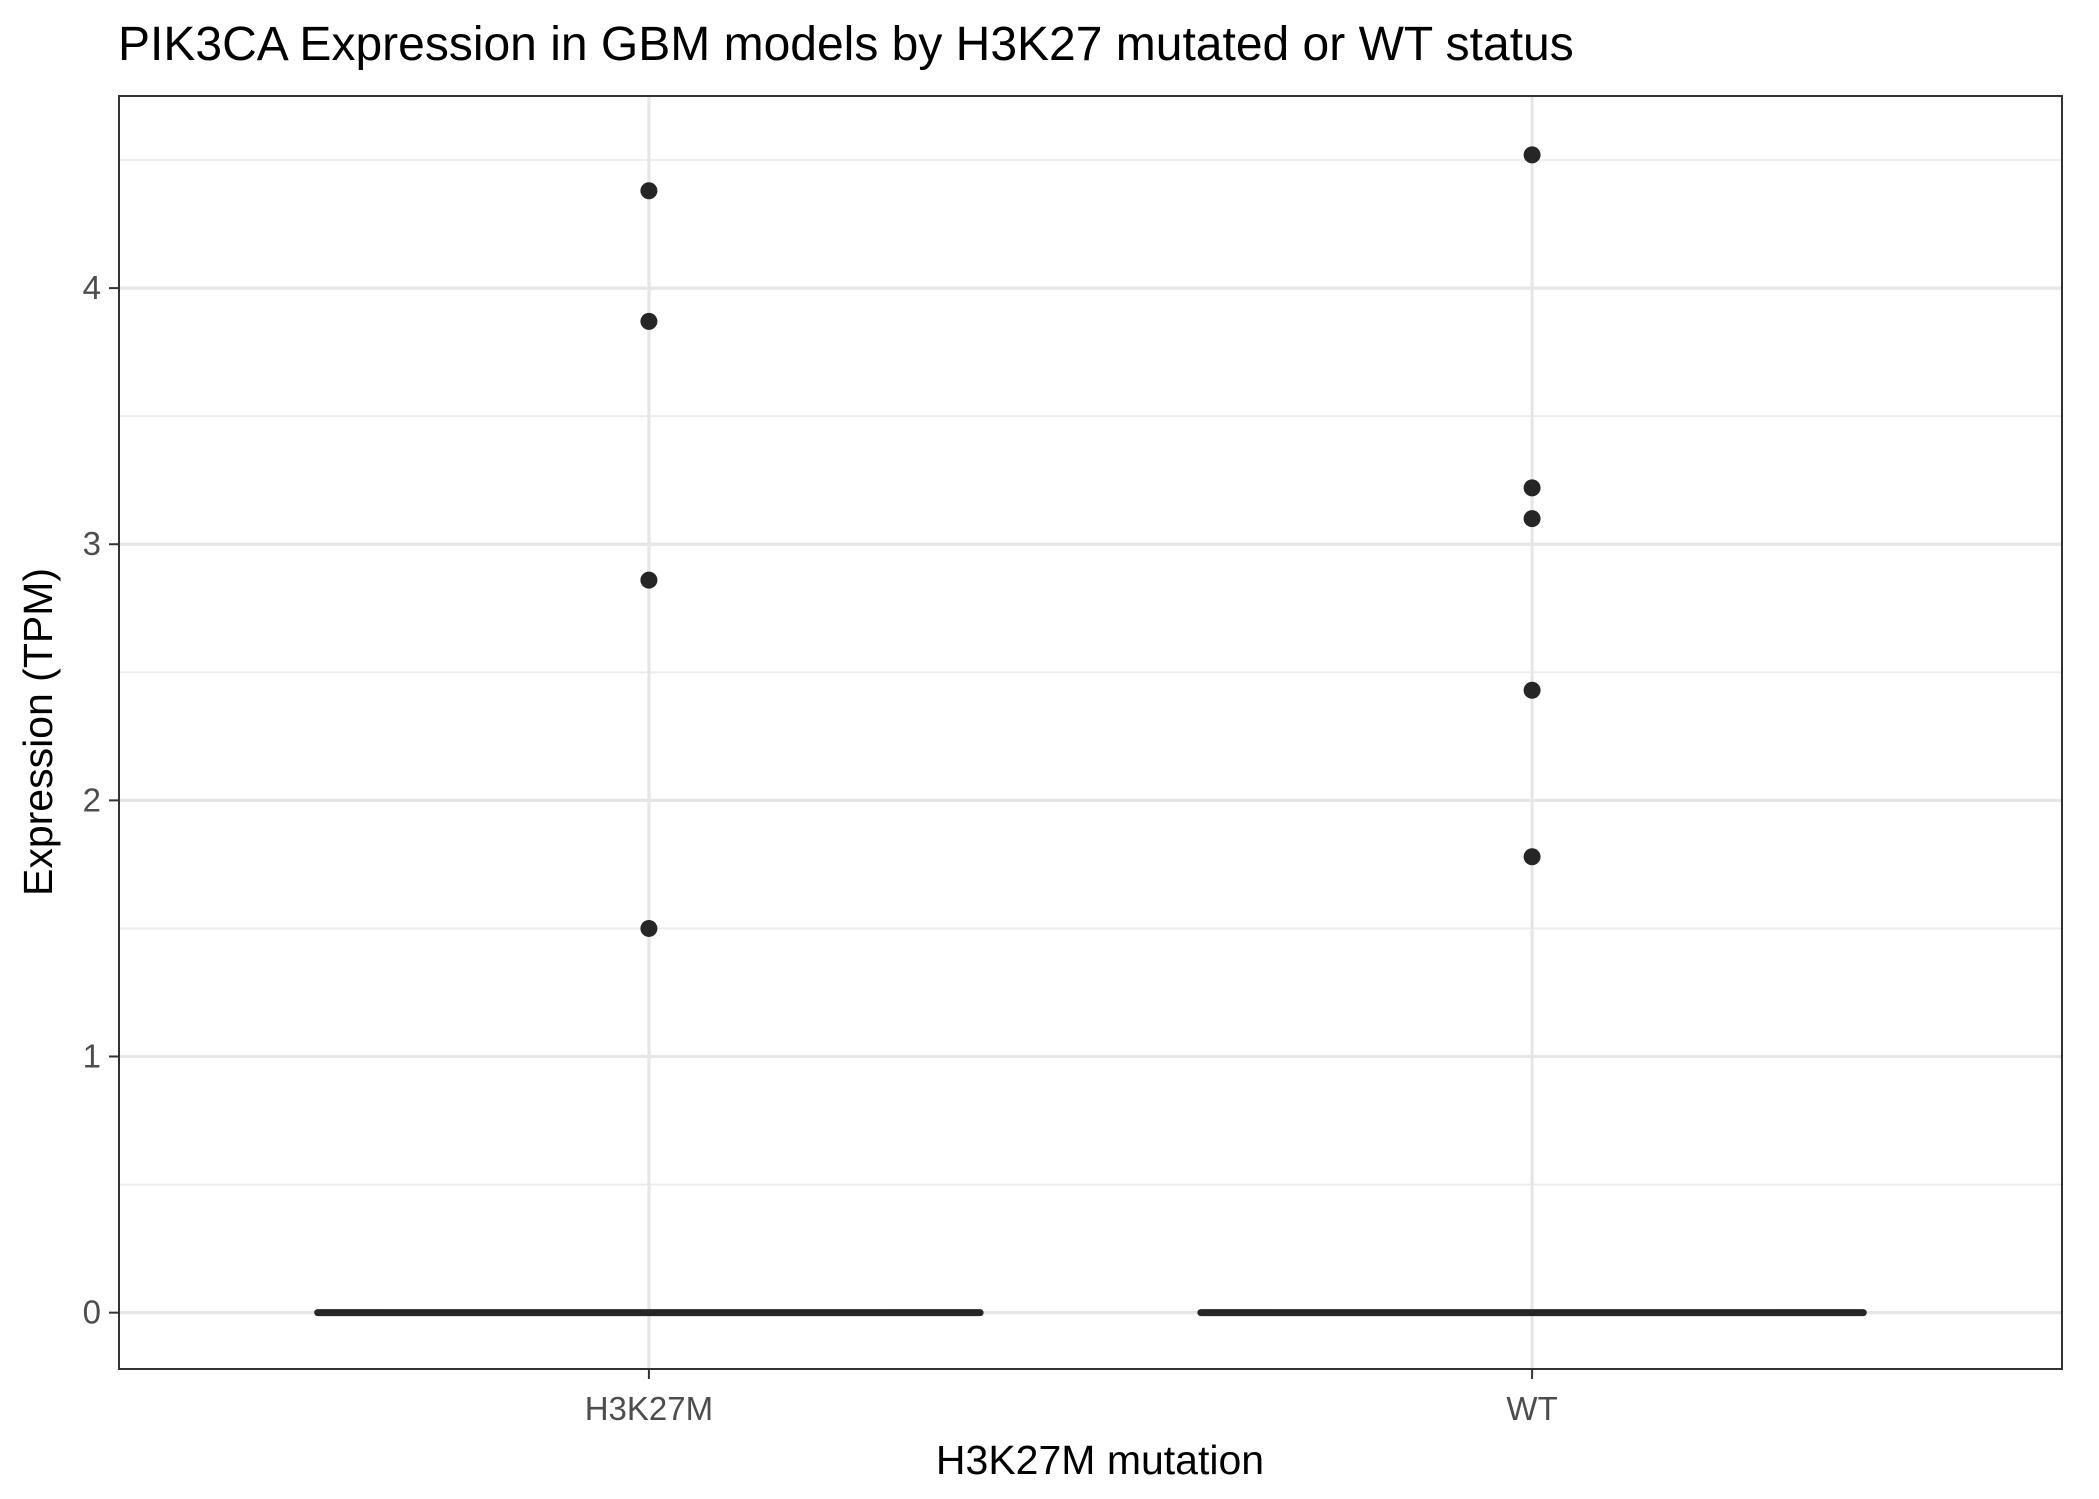  What do you see at coordinates (1531, 1408) in the screenshot?
I see `x-tick-label: WT` at bounding box center [1531, 1408].